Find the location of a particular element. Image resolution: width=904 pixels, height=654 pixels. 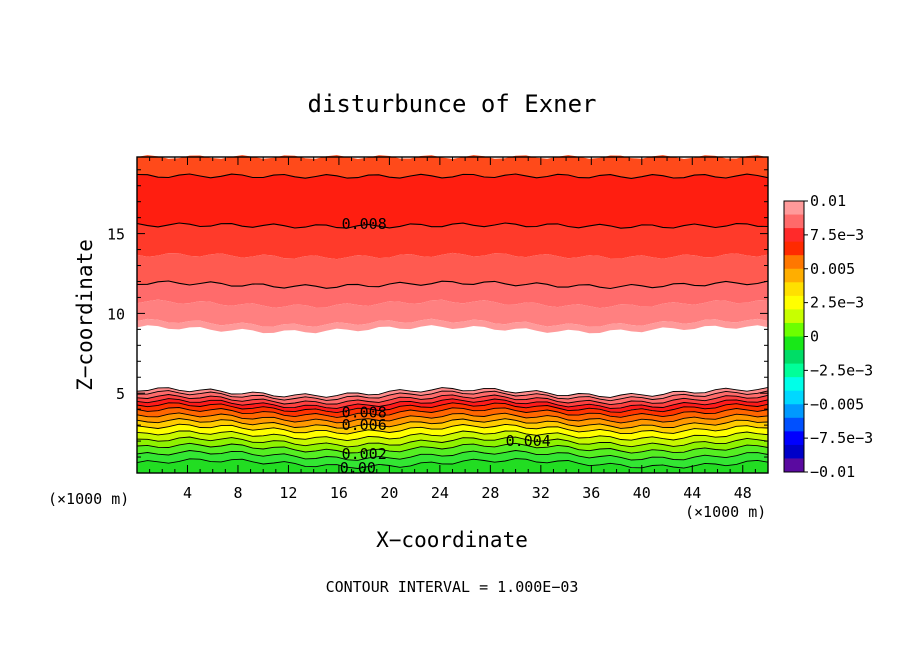

chart-title: disturbunce of Exner is located at coordinates (452, 104).